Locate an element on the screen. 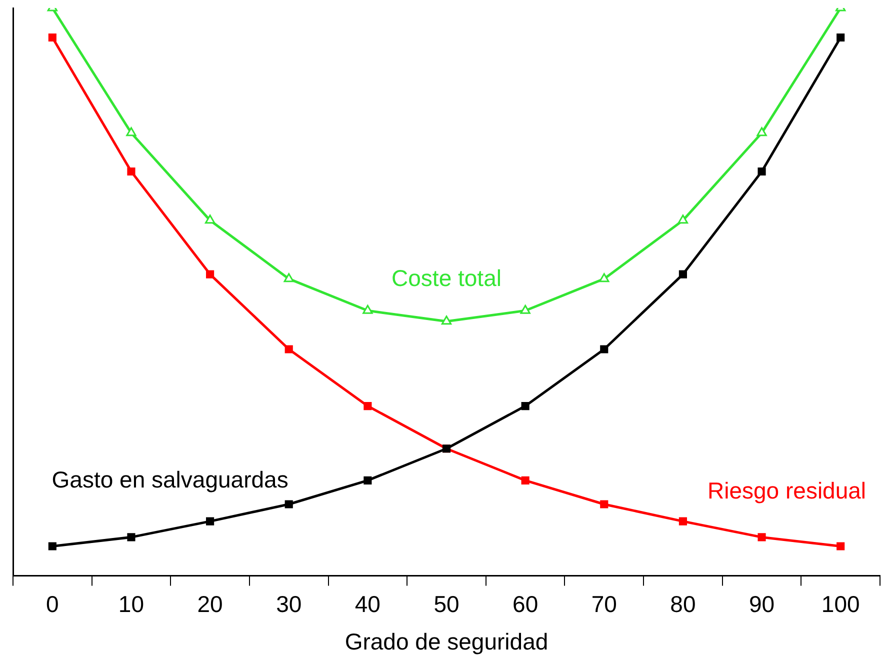  x-tick-label: 60 is located at coordinates (525, 603).